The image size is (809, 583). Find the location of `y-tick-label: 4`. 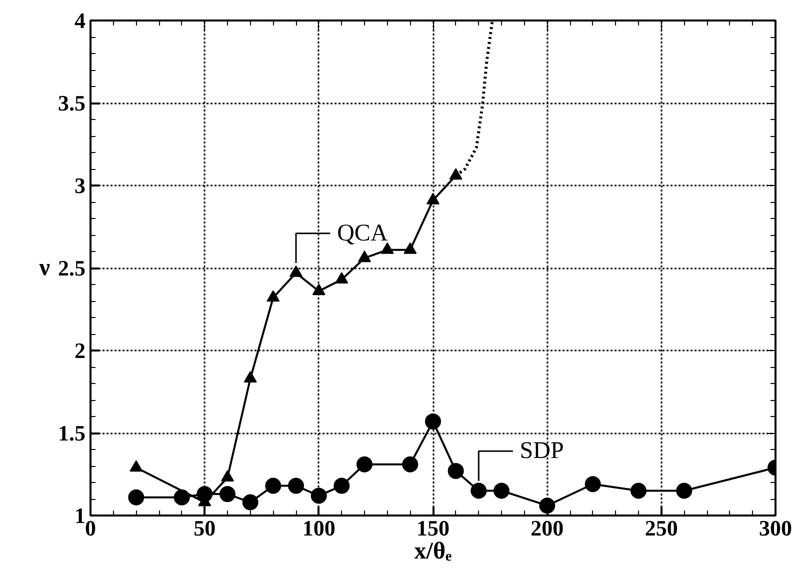

y-tick-label: 4 is located at coordinates (80, 20).